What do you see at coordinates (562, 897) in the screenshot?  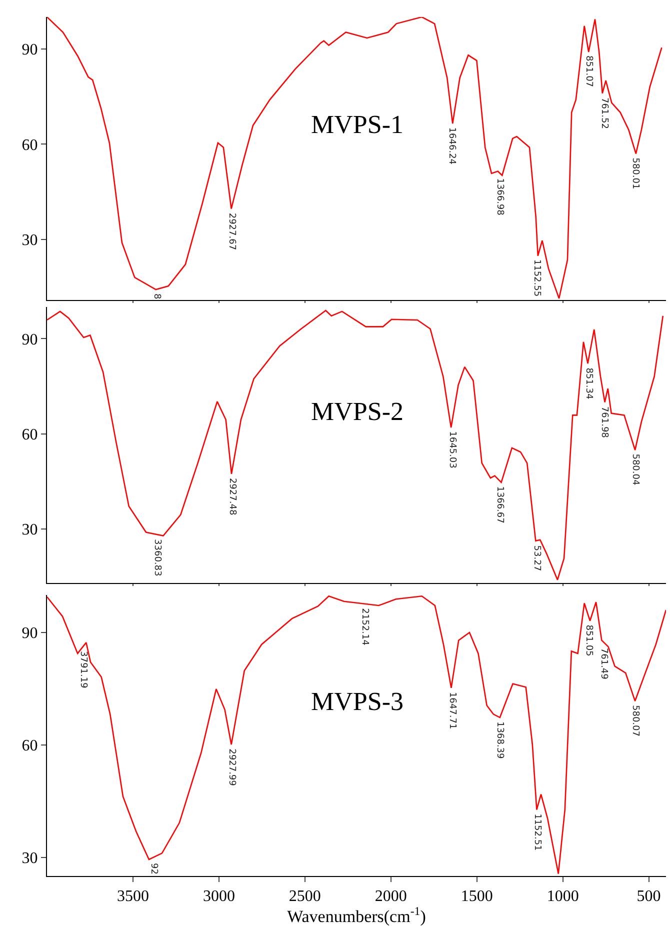 I see `x-tick-label: 1000` at bounding box center [562, 897].